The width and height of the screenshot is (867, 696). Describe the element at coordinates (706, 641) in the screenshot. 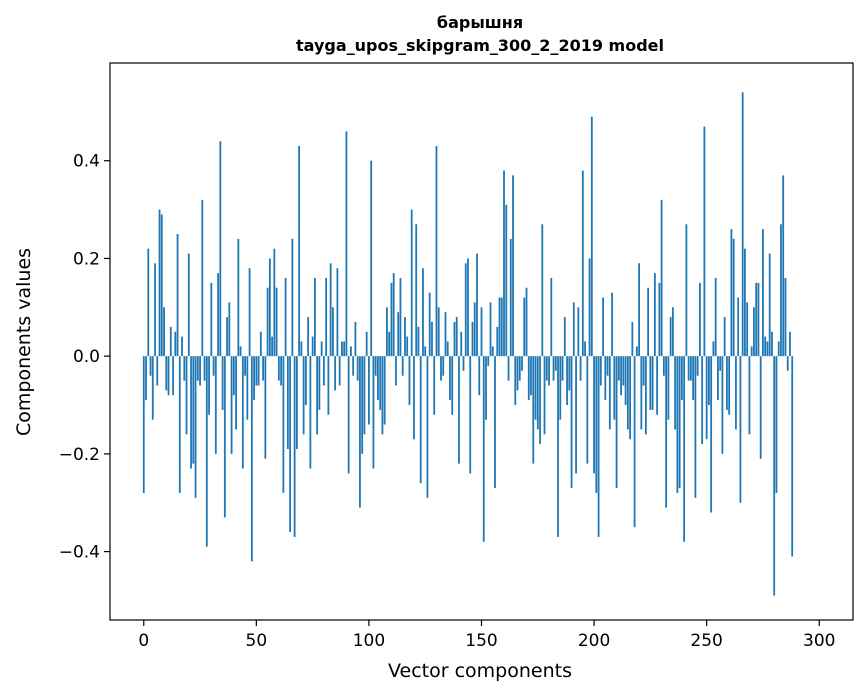

I see `x-tick-label: 250` at that location.